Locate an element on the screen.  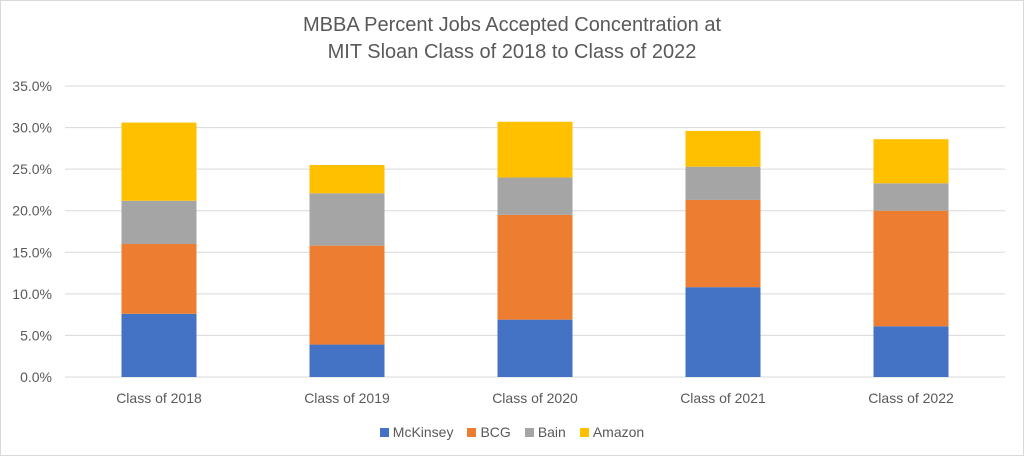
y-tick-label: 25.0% is located at coordinates (32, 169).